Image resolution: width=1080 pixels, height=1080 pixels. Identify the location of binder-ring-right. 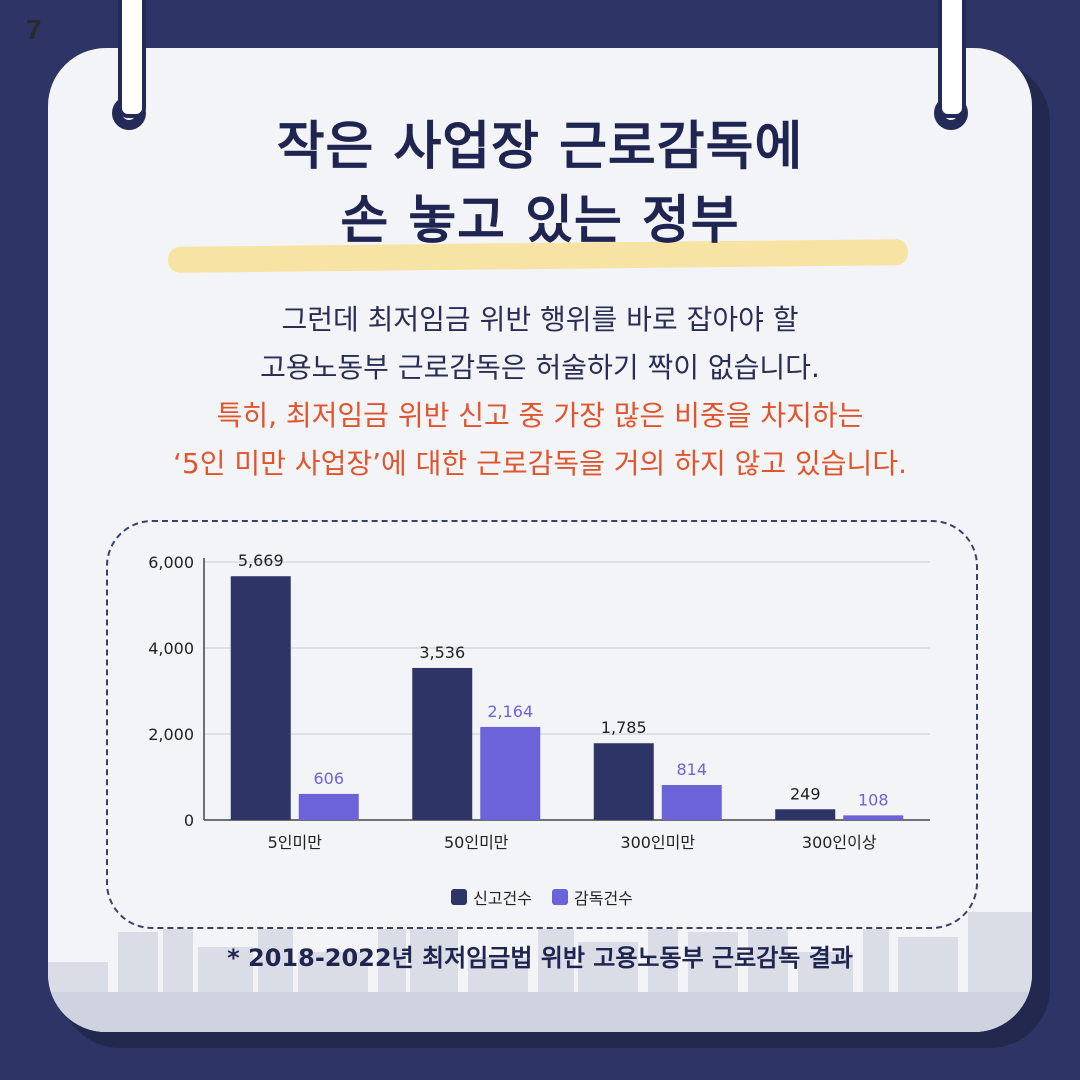
(952, 59).